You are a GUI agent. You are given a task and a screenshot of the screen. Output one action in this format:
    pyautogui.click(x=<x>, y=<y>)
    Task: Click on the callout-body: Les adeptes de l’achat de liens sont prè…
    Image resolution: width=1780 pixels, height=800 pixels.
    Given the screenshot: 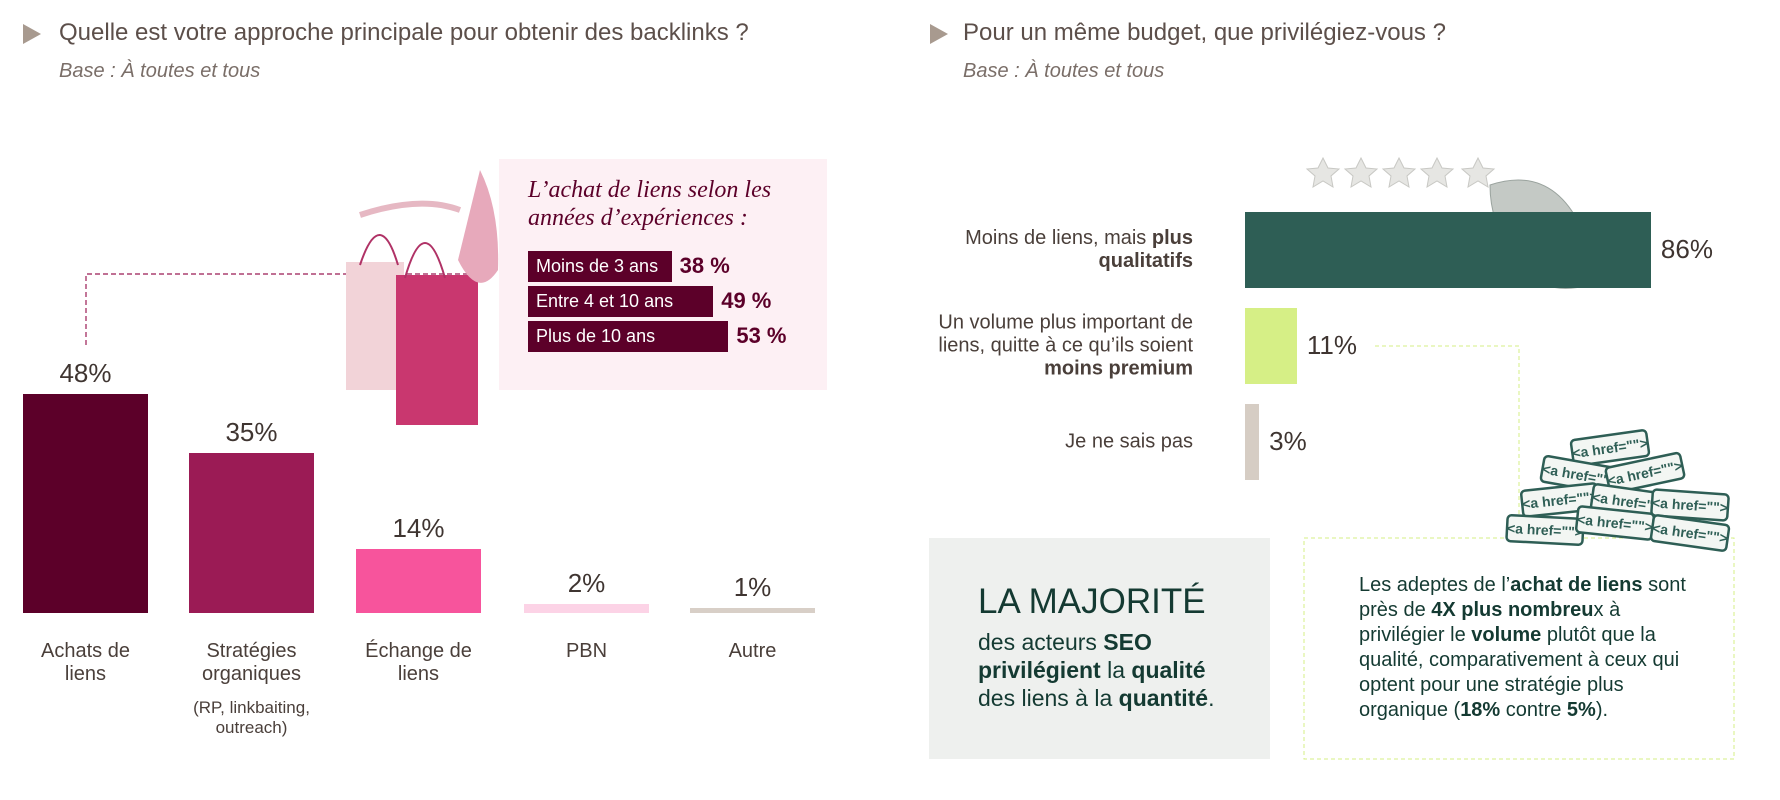 What is the action you would take?
    pyautogui.click(x=1531, y=648)
    